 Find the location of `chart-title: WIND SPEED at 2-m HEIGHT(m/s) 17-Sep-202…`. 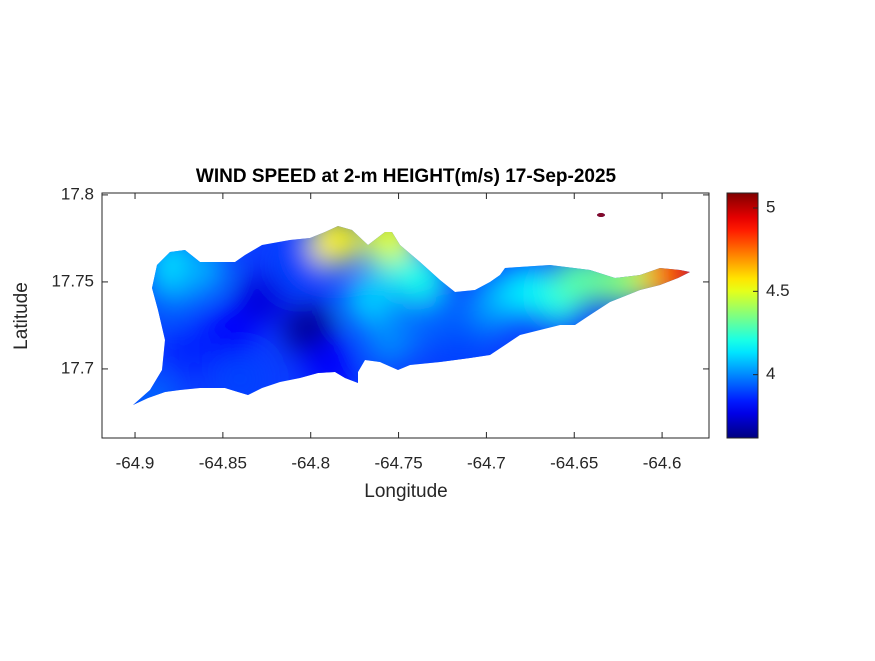

chart-title: WIND SPEED at 2-m HEIGHT(m/s) 17-Sep-202… is located at coordinates (406, 176).